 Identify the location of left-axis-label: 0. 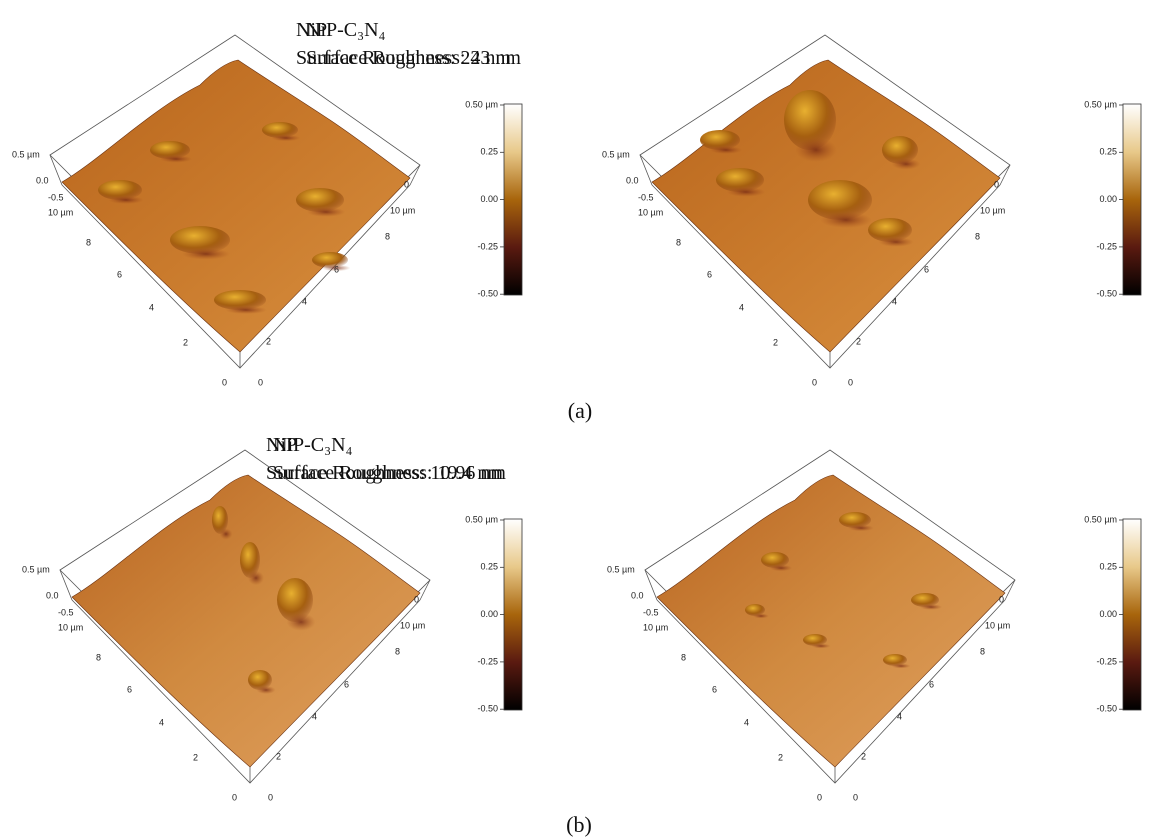
(234, 797).